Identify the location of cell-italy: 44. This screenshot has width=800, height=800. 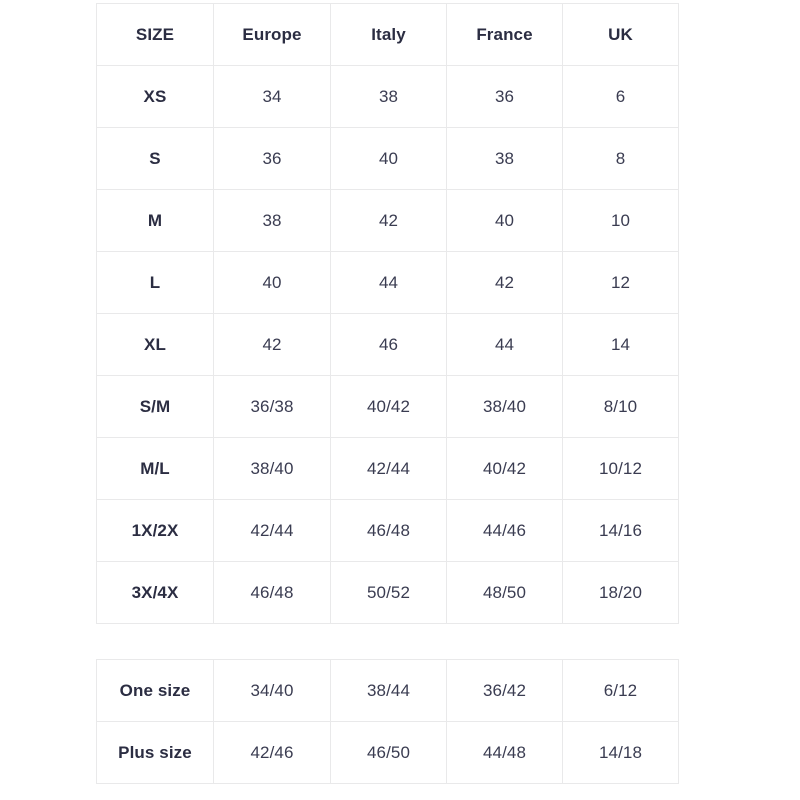
(388, 282).